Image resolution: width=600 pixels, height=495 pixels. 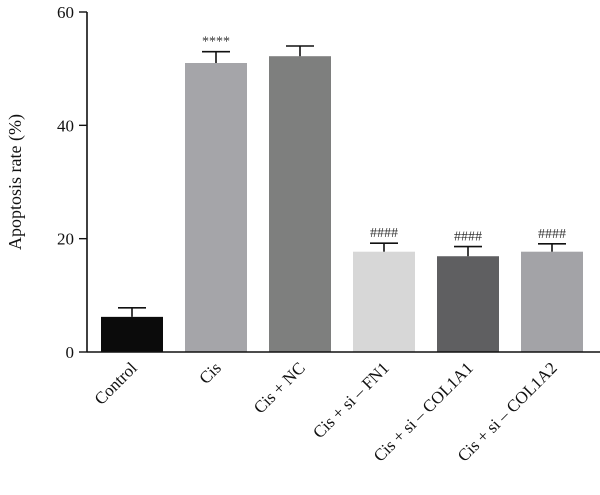 What do you see at coordinates (65, 125) in the screenshot?
I see `y-tick-label-40: 40` at bounding box center [65, 125].